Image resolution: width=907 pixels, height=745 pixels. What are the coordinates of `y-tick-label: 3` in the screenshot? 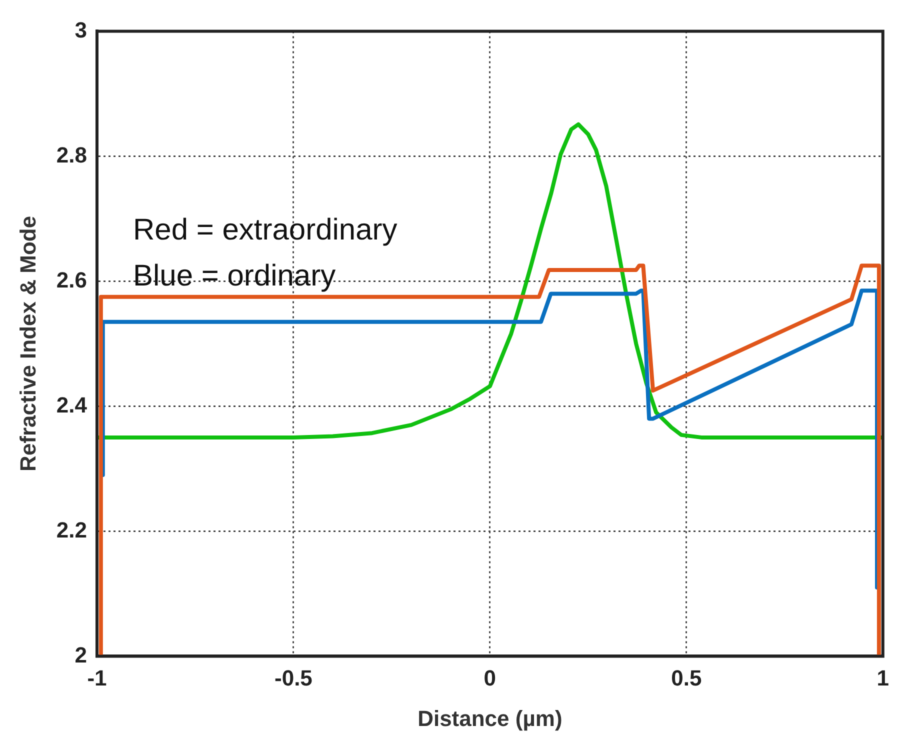 It's located at (80, 29).